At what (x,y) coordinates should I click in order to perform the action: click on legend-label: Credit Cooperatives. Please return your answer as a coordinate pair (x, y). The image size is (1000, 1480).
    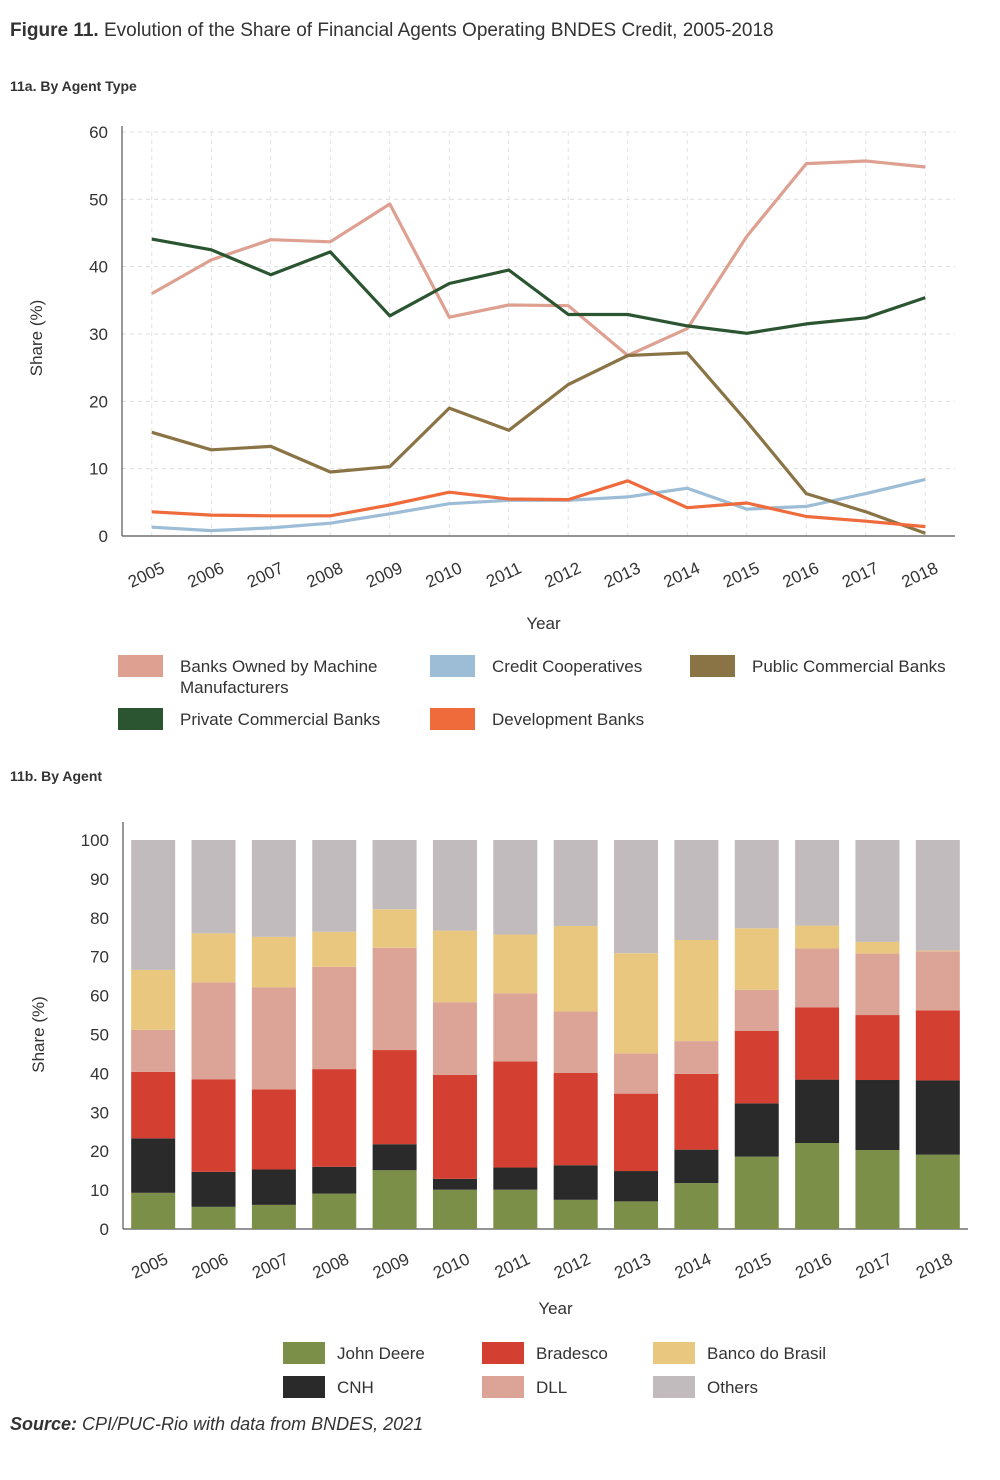
    Looking at the image, I should click on (567, 666).